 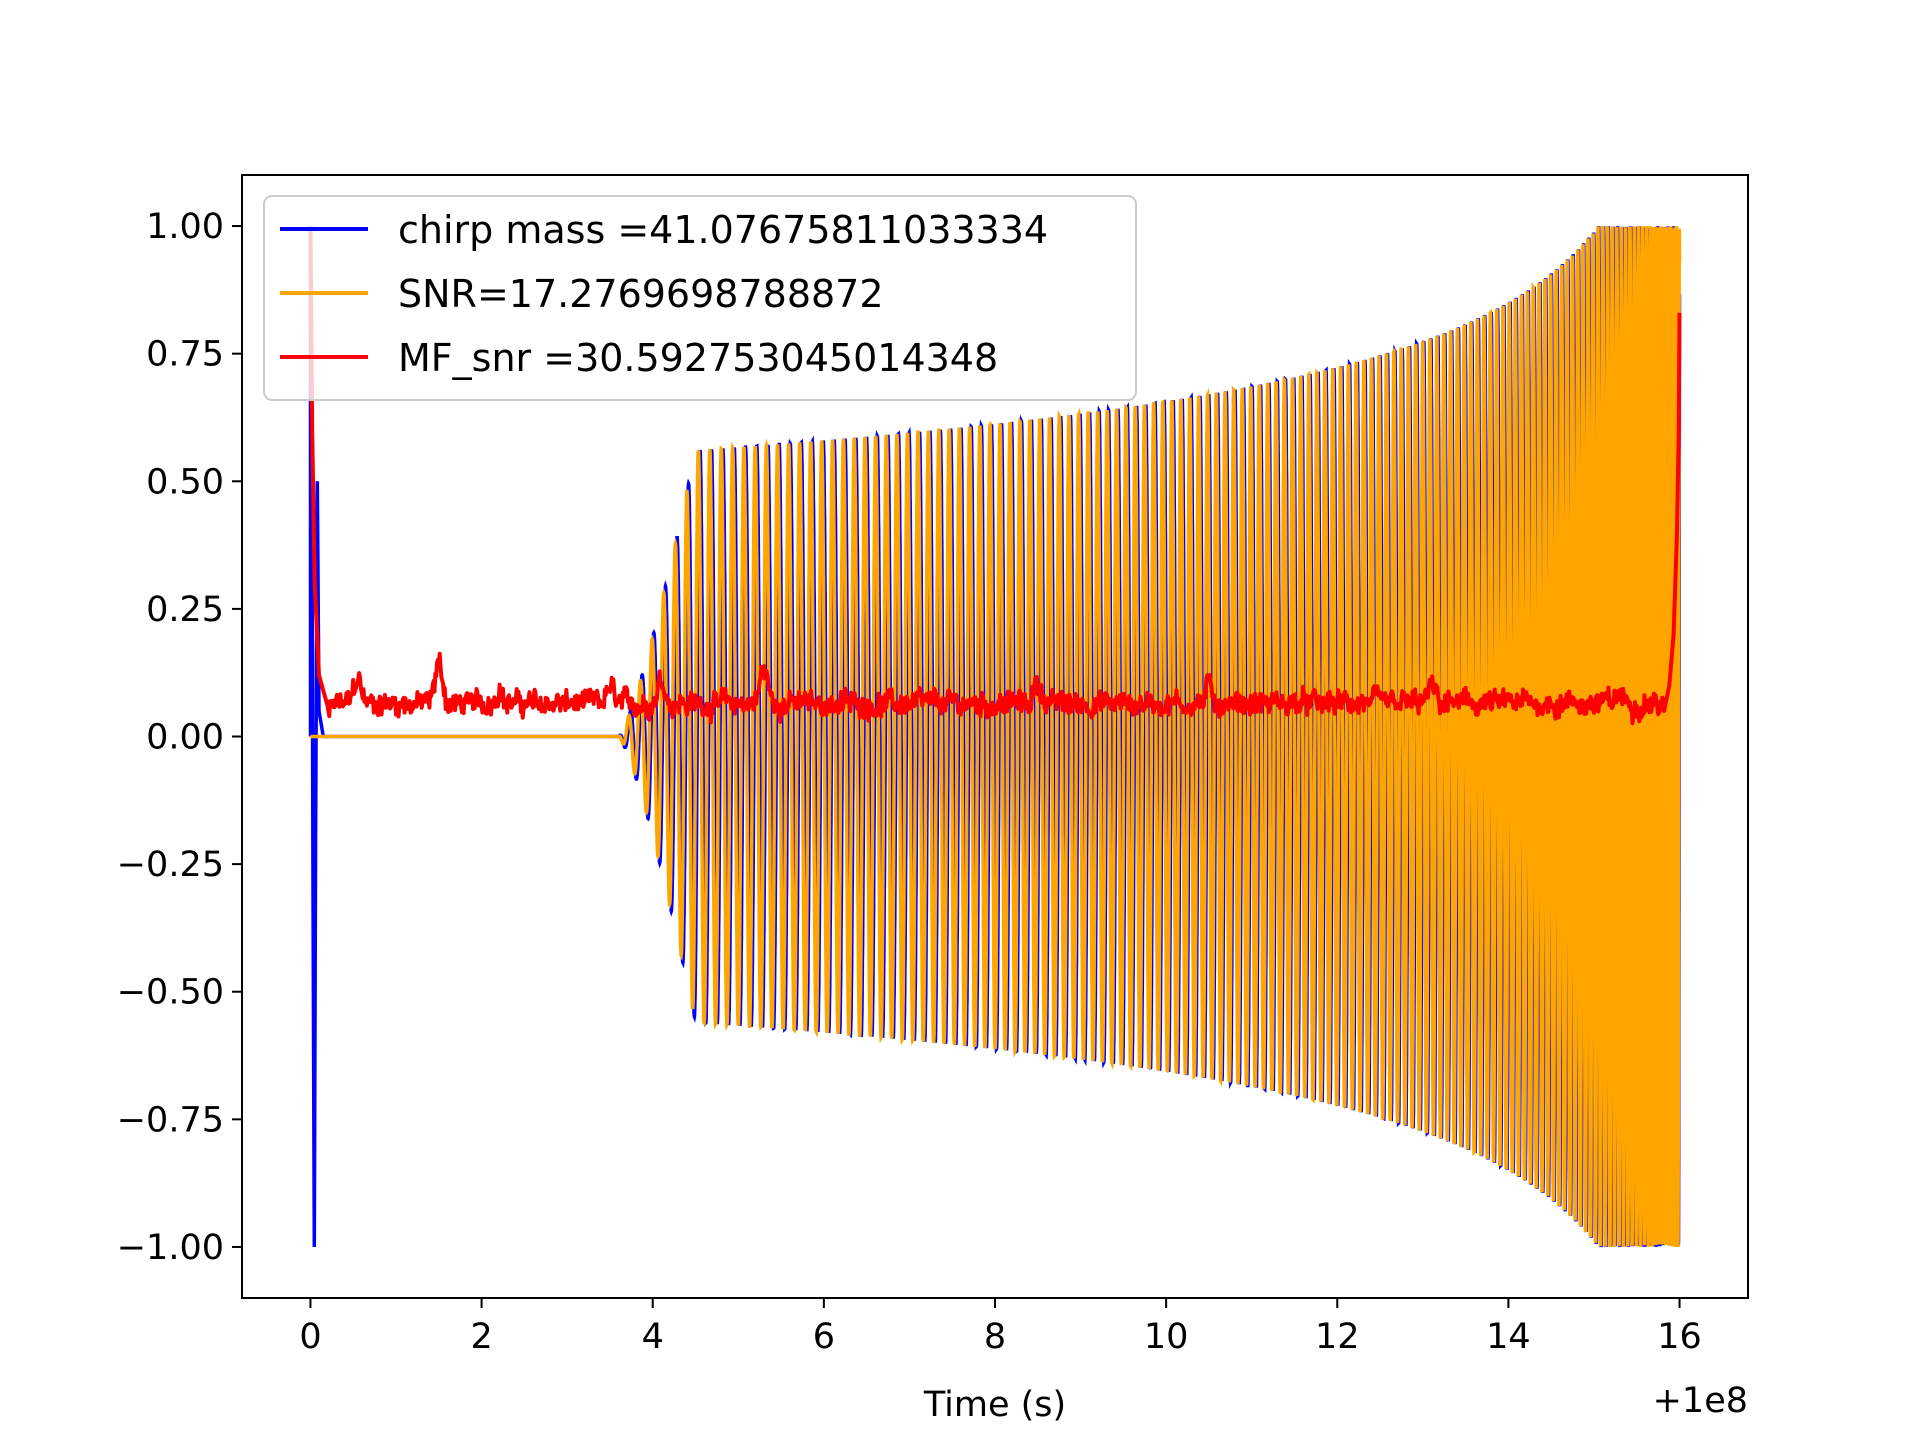 What do you see at coordinates (1508, 1337) in the screenshot?
I see `x-tick-label: 14` at bounding box center [1508, 1337].